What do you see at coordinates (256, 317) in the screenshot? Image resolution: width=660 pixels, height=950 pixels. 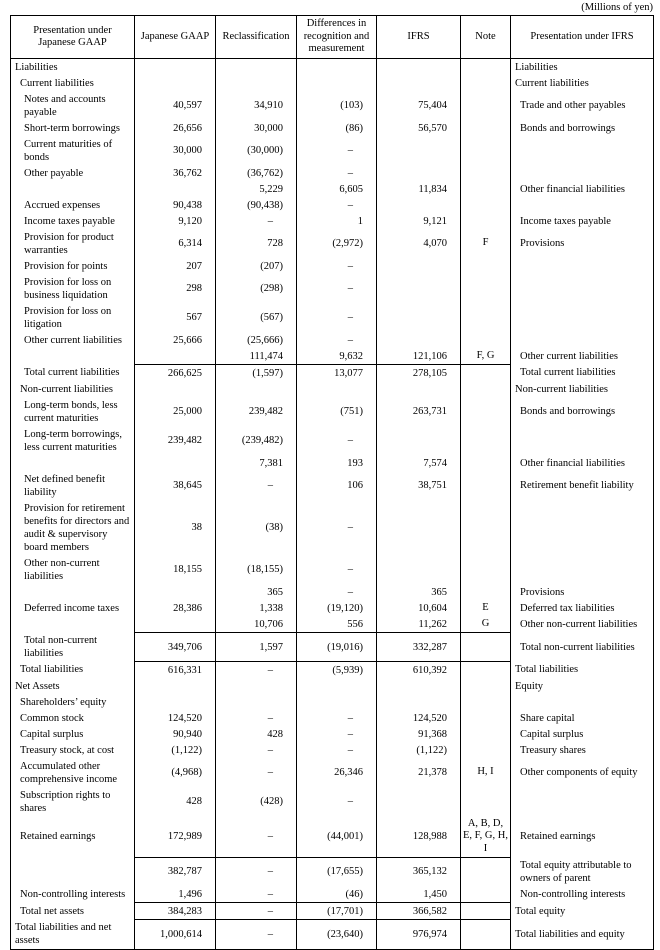 I see `reclass-value: (567)` at bounding box center [256, 317].